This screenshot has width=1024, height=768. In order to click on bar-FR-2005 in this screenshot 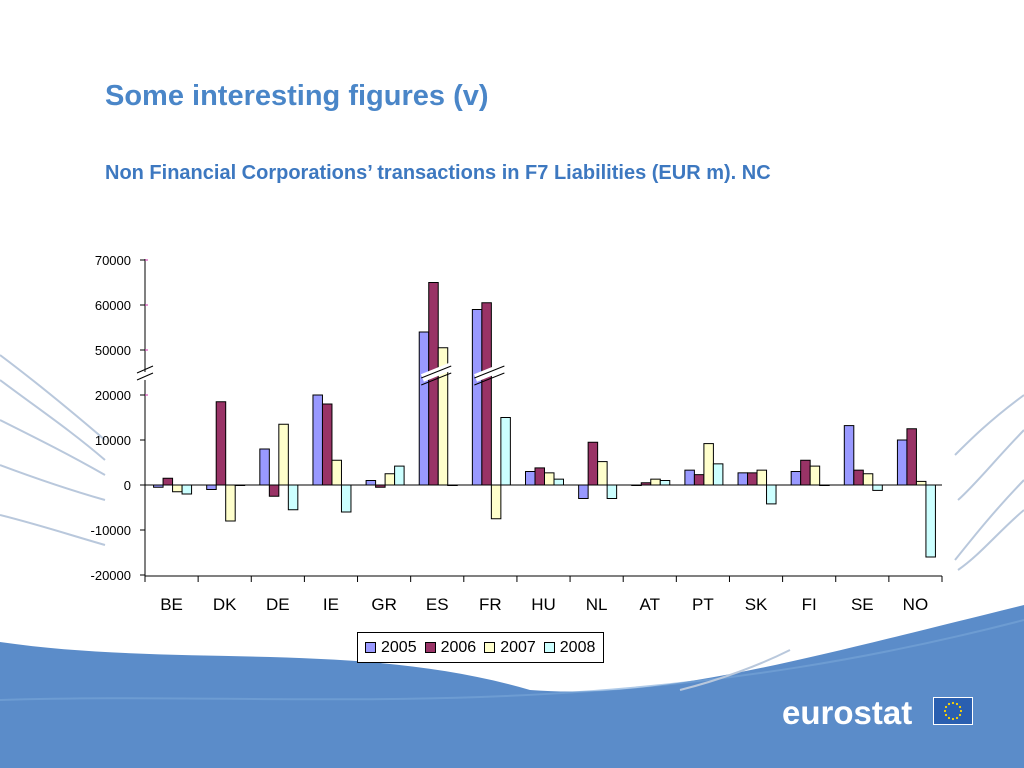, I will do `click(477, 397)`.